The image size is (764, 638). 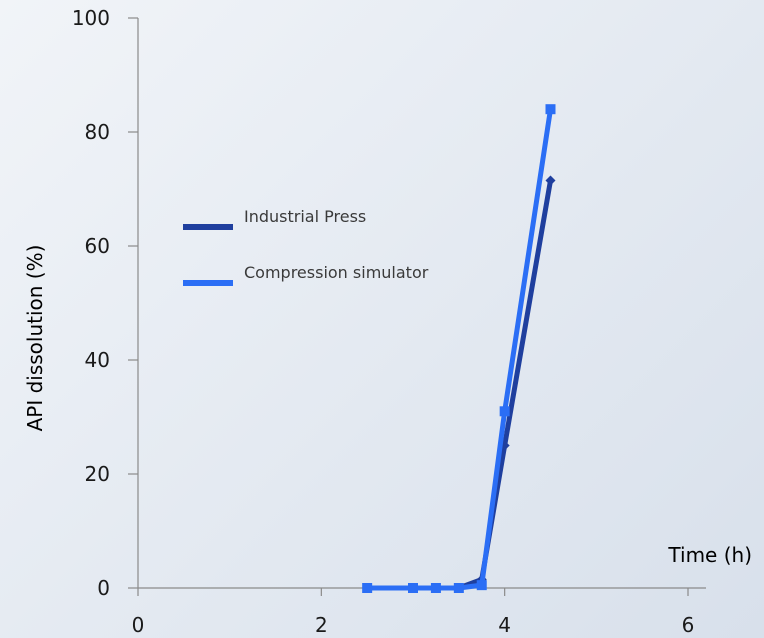 What do you see at coordinates (97, 360) in the screenshot?
I see `y-tick-label: 40` at bounding box center [97, 360].